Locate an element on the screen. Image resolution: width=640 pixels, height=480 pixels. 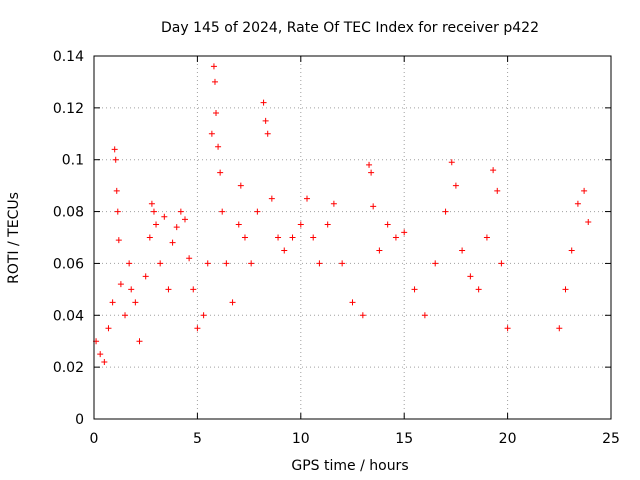
y-tick-label: 0.04 is located at coordinates (68, 316).